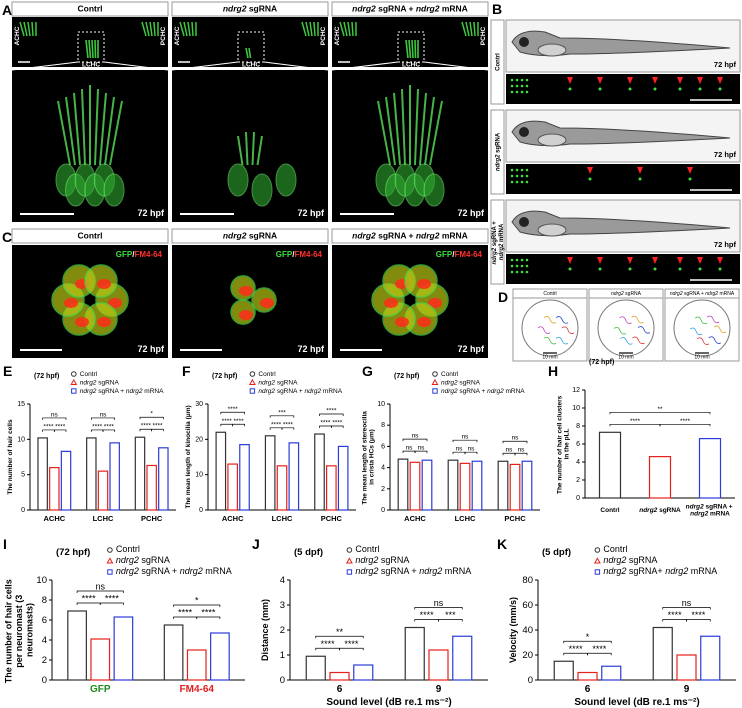  What do you see at coordinates (702, 294) in the screenshot?
I see `column-title: ndrg2 sgRNA + ndrg2 mRNA` at bounding box center [702, 294].